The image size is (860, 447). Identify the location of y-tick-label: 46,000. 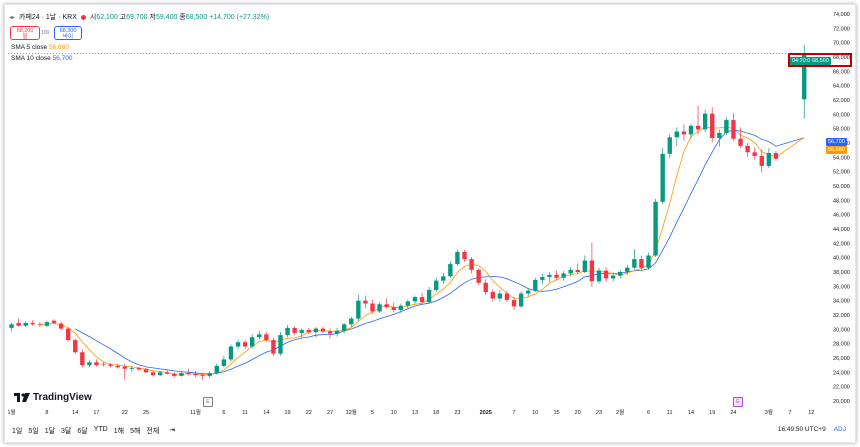
(841, 216).